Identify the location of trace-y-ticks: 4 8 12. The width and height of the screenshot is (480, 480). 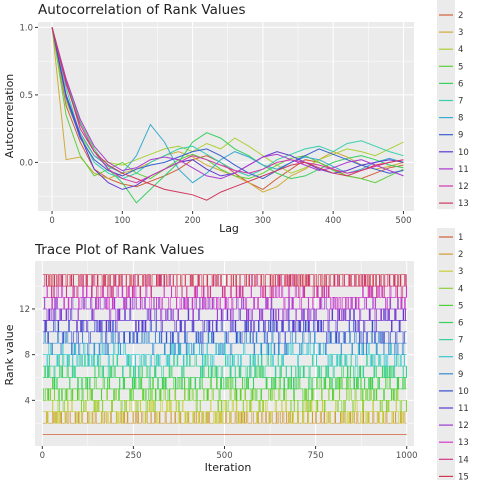
(27, 355).